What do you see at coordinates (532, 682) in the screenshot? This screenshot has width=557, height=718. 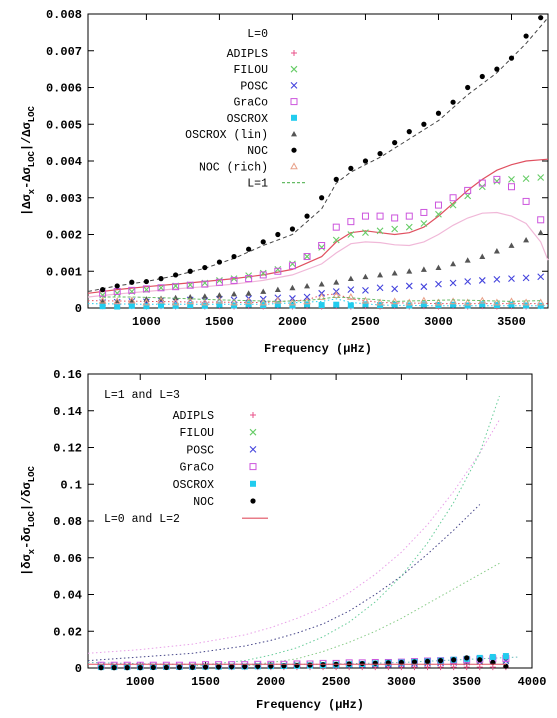 I see `bottom-x-tick-label: 4000` at bounding box center [532, 682].